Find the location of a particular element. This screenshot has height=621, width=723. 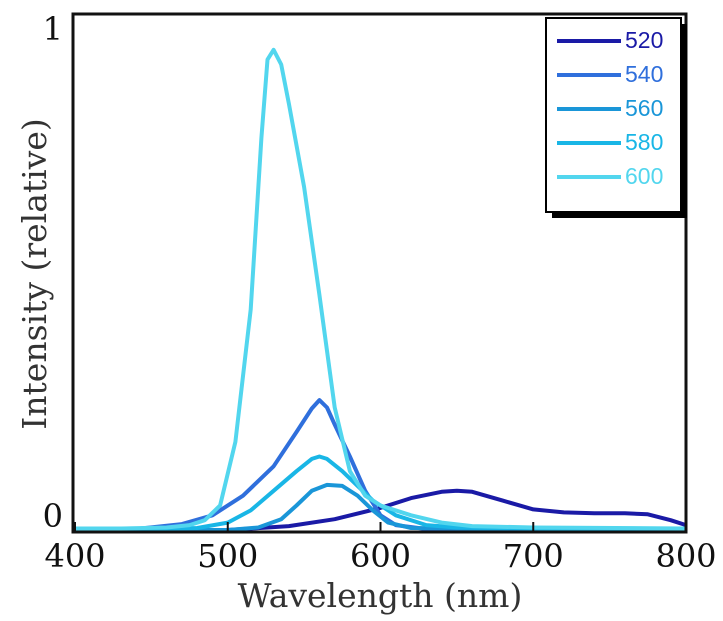

legend-label-580: 580 is located at coordinates (644, 142).